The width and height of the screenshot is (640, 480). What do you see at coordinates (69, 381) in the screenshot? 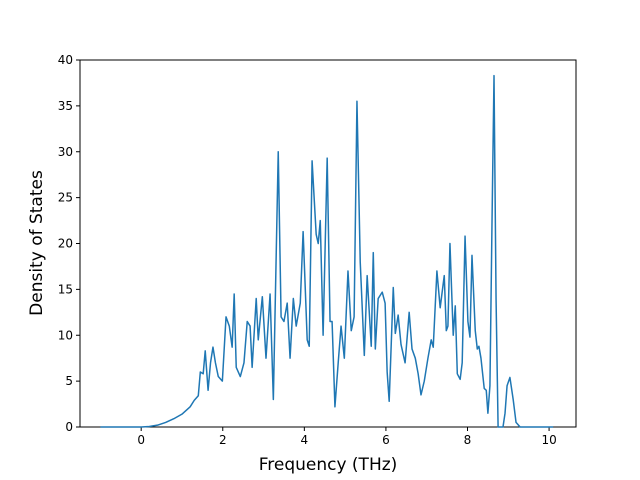
I see `y-tick-label: 5` at bounding box center [69, 381].